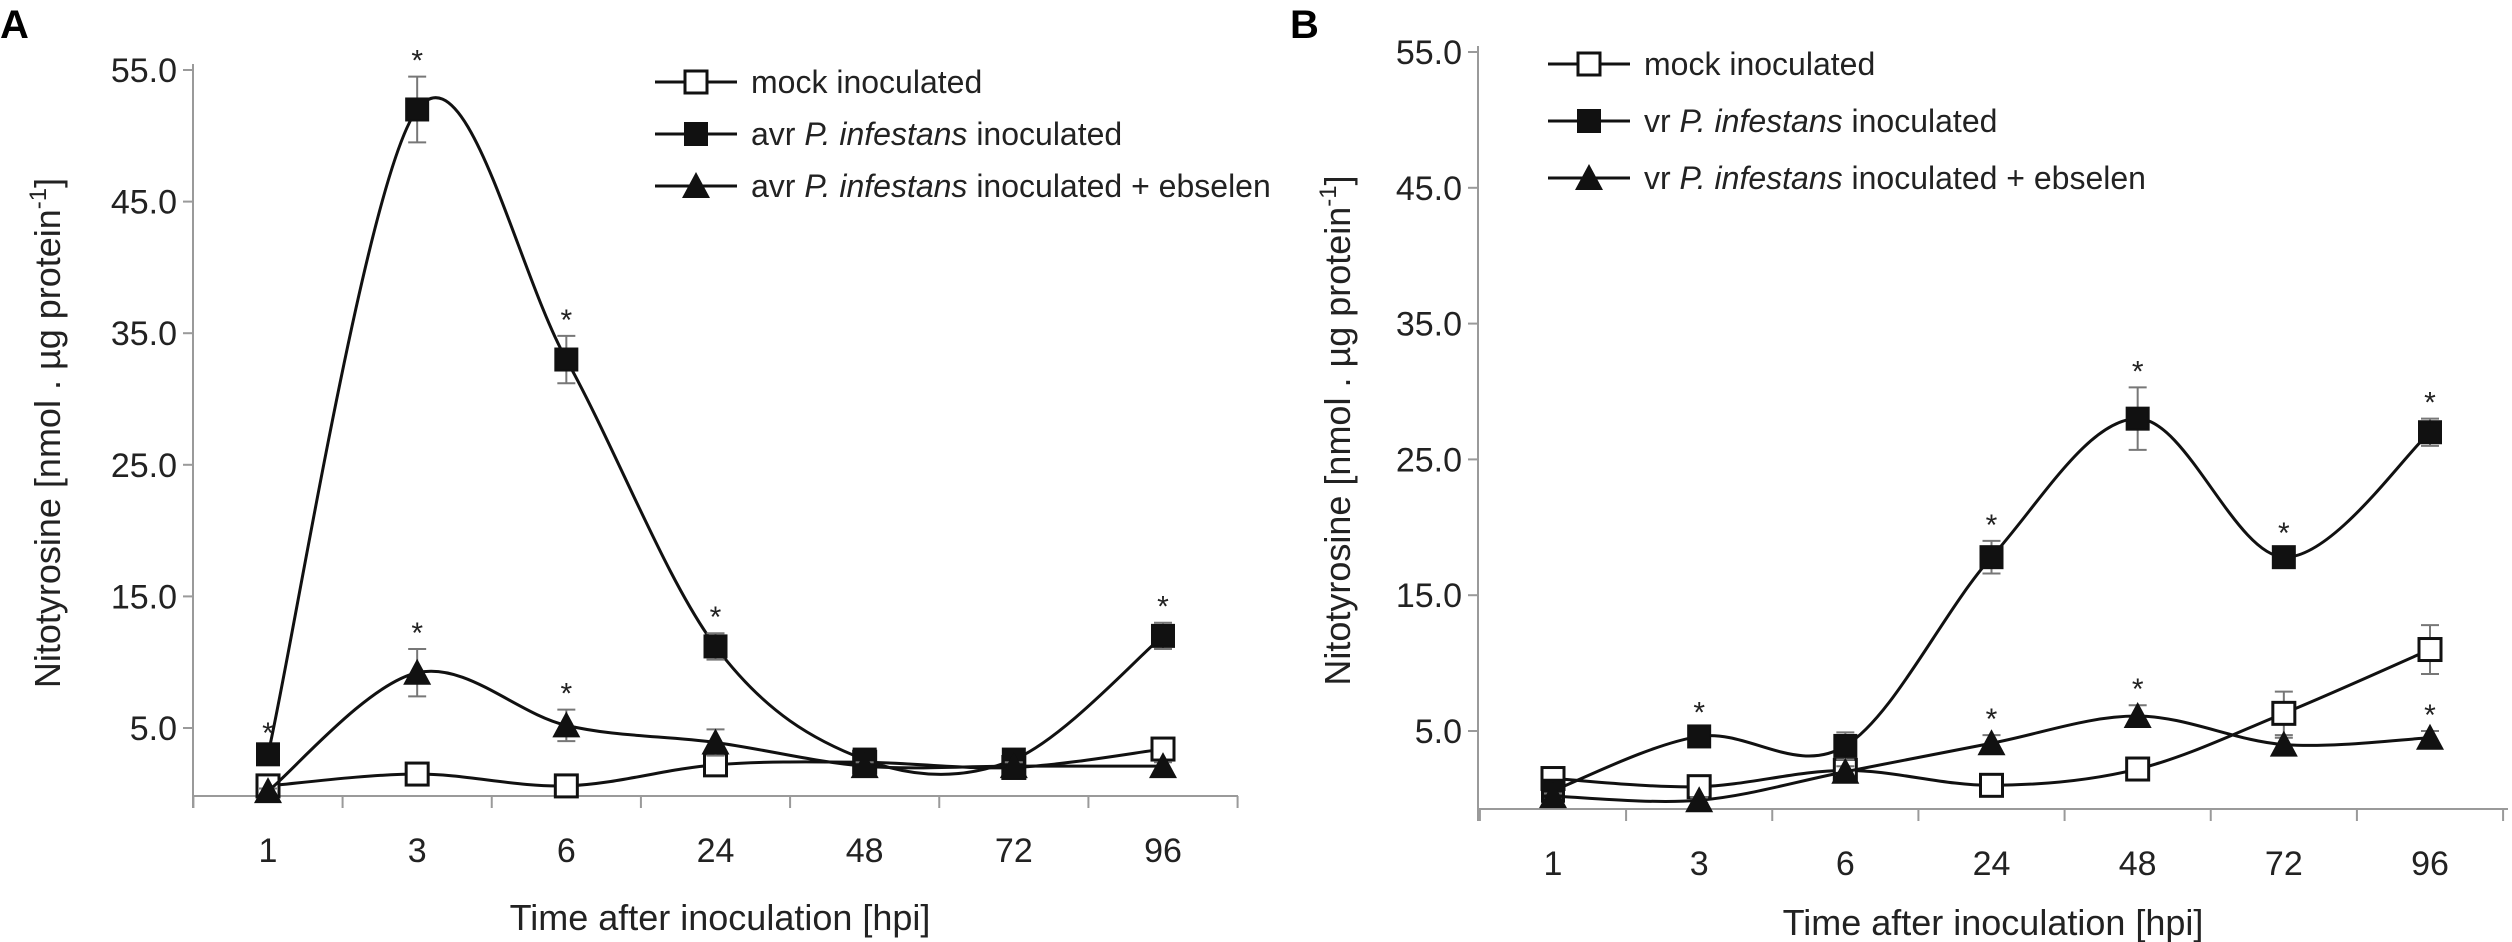 Image resolution: width=2512 pixels, height=942 pixels. I want to click on panel-b-y-tick-label: 55.0, so click(1429, 53).